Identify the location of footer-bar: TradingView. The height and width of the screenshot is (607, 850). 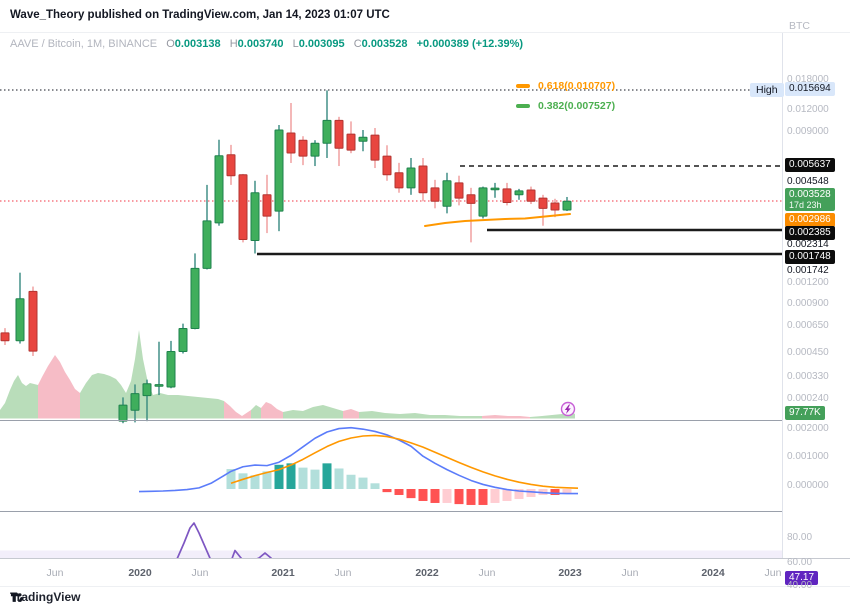
(425, 596).